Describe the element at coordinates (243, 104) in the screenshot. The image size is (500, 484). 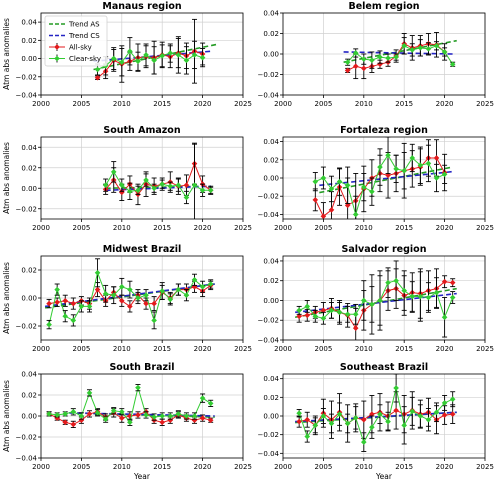
I see `x-tick-label: 2025` at that location.